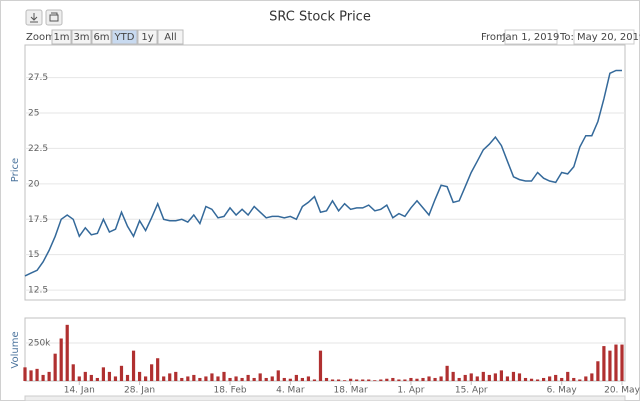 The width and height of the screenshot is (640, 401). I want to click on y-tick-label: 20, so click(34, 184).